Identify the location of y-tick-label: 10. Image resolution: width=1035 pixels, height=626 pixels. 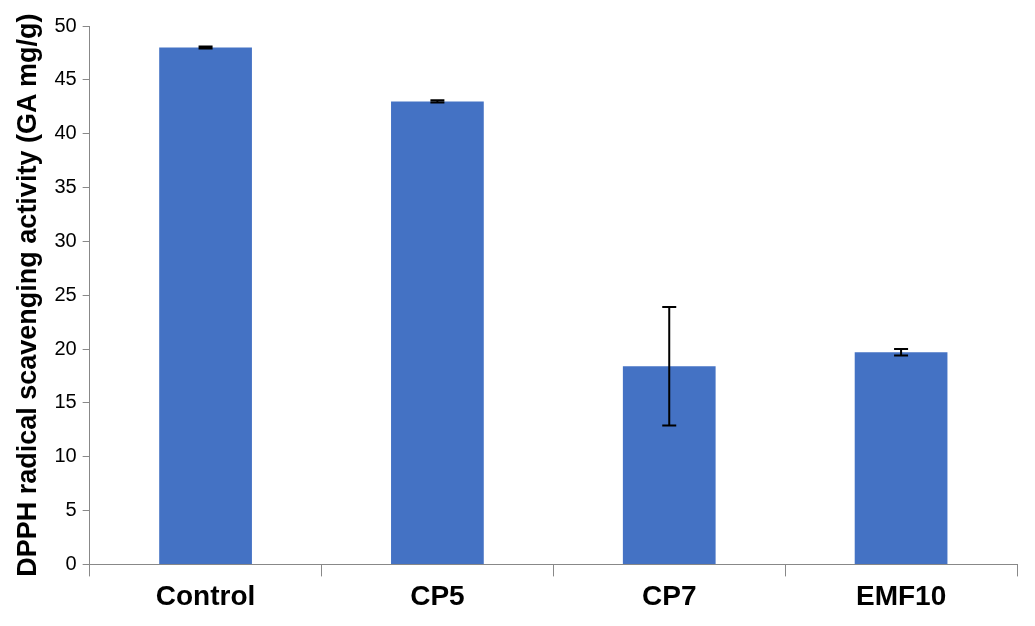
(65, 455).